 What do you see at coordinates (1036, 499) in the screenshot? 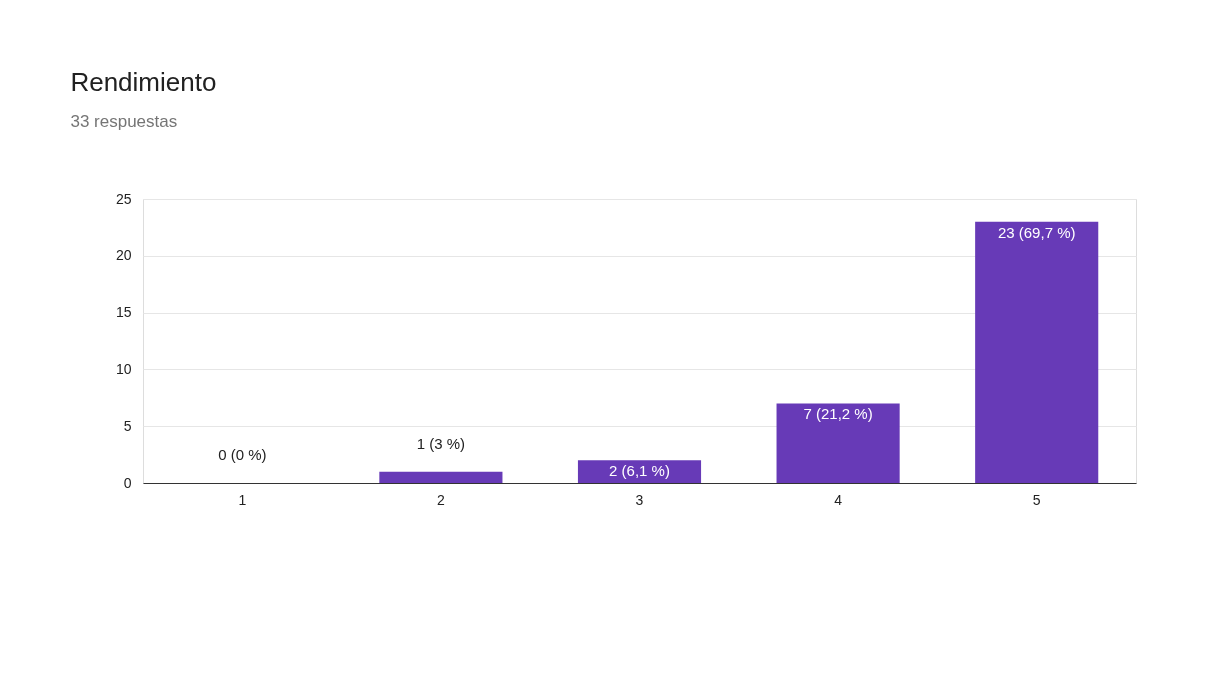
I see `x-tick-label: 5` at bounding box center [1036, 499].